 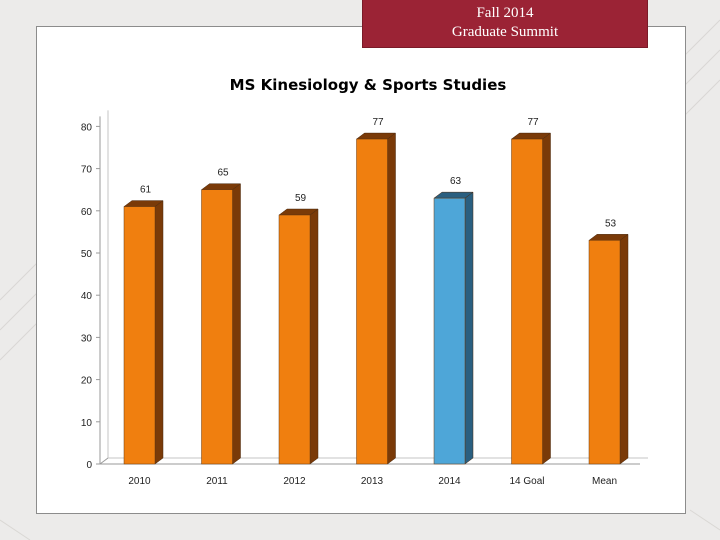 What do you see at coordinates (89, 465) in the screenshot?
I see `y-tick-label: 0` at bounding box center [89, 465].